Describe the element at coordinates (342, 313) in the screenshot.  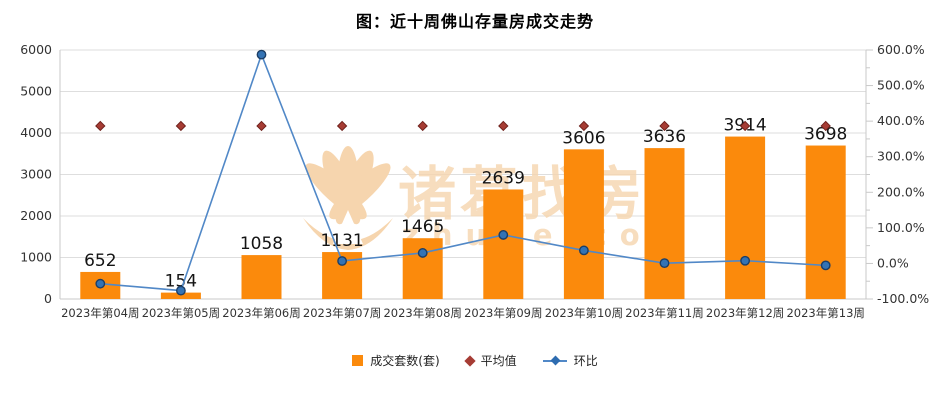
I see `svg-text: 2023年第07周` at that location.